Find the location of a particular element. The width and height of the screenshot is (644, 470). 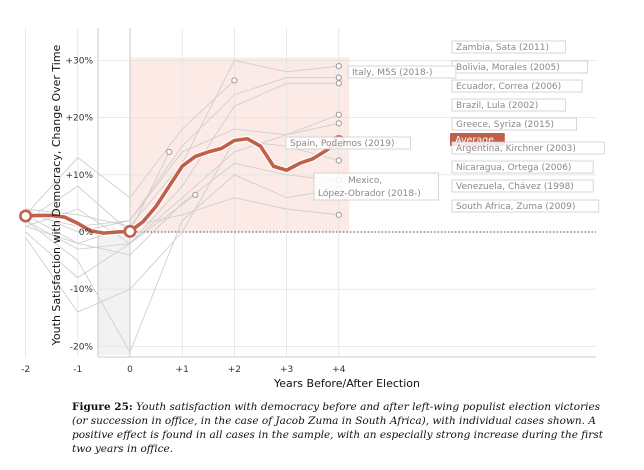

y-tick-label: 0% is located at coordinates (86, 233).